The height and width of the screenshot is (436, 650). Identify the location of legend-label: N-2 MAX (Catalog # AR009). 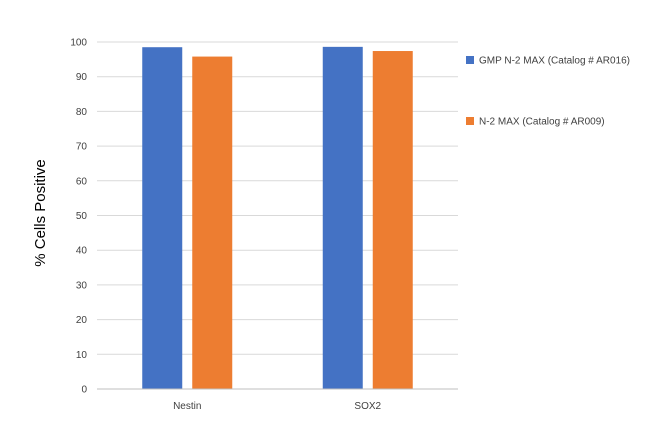
(542, 122).